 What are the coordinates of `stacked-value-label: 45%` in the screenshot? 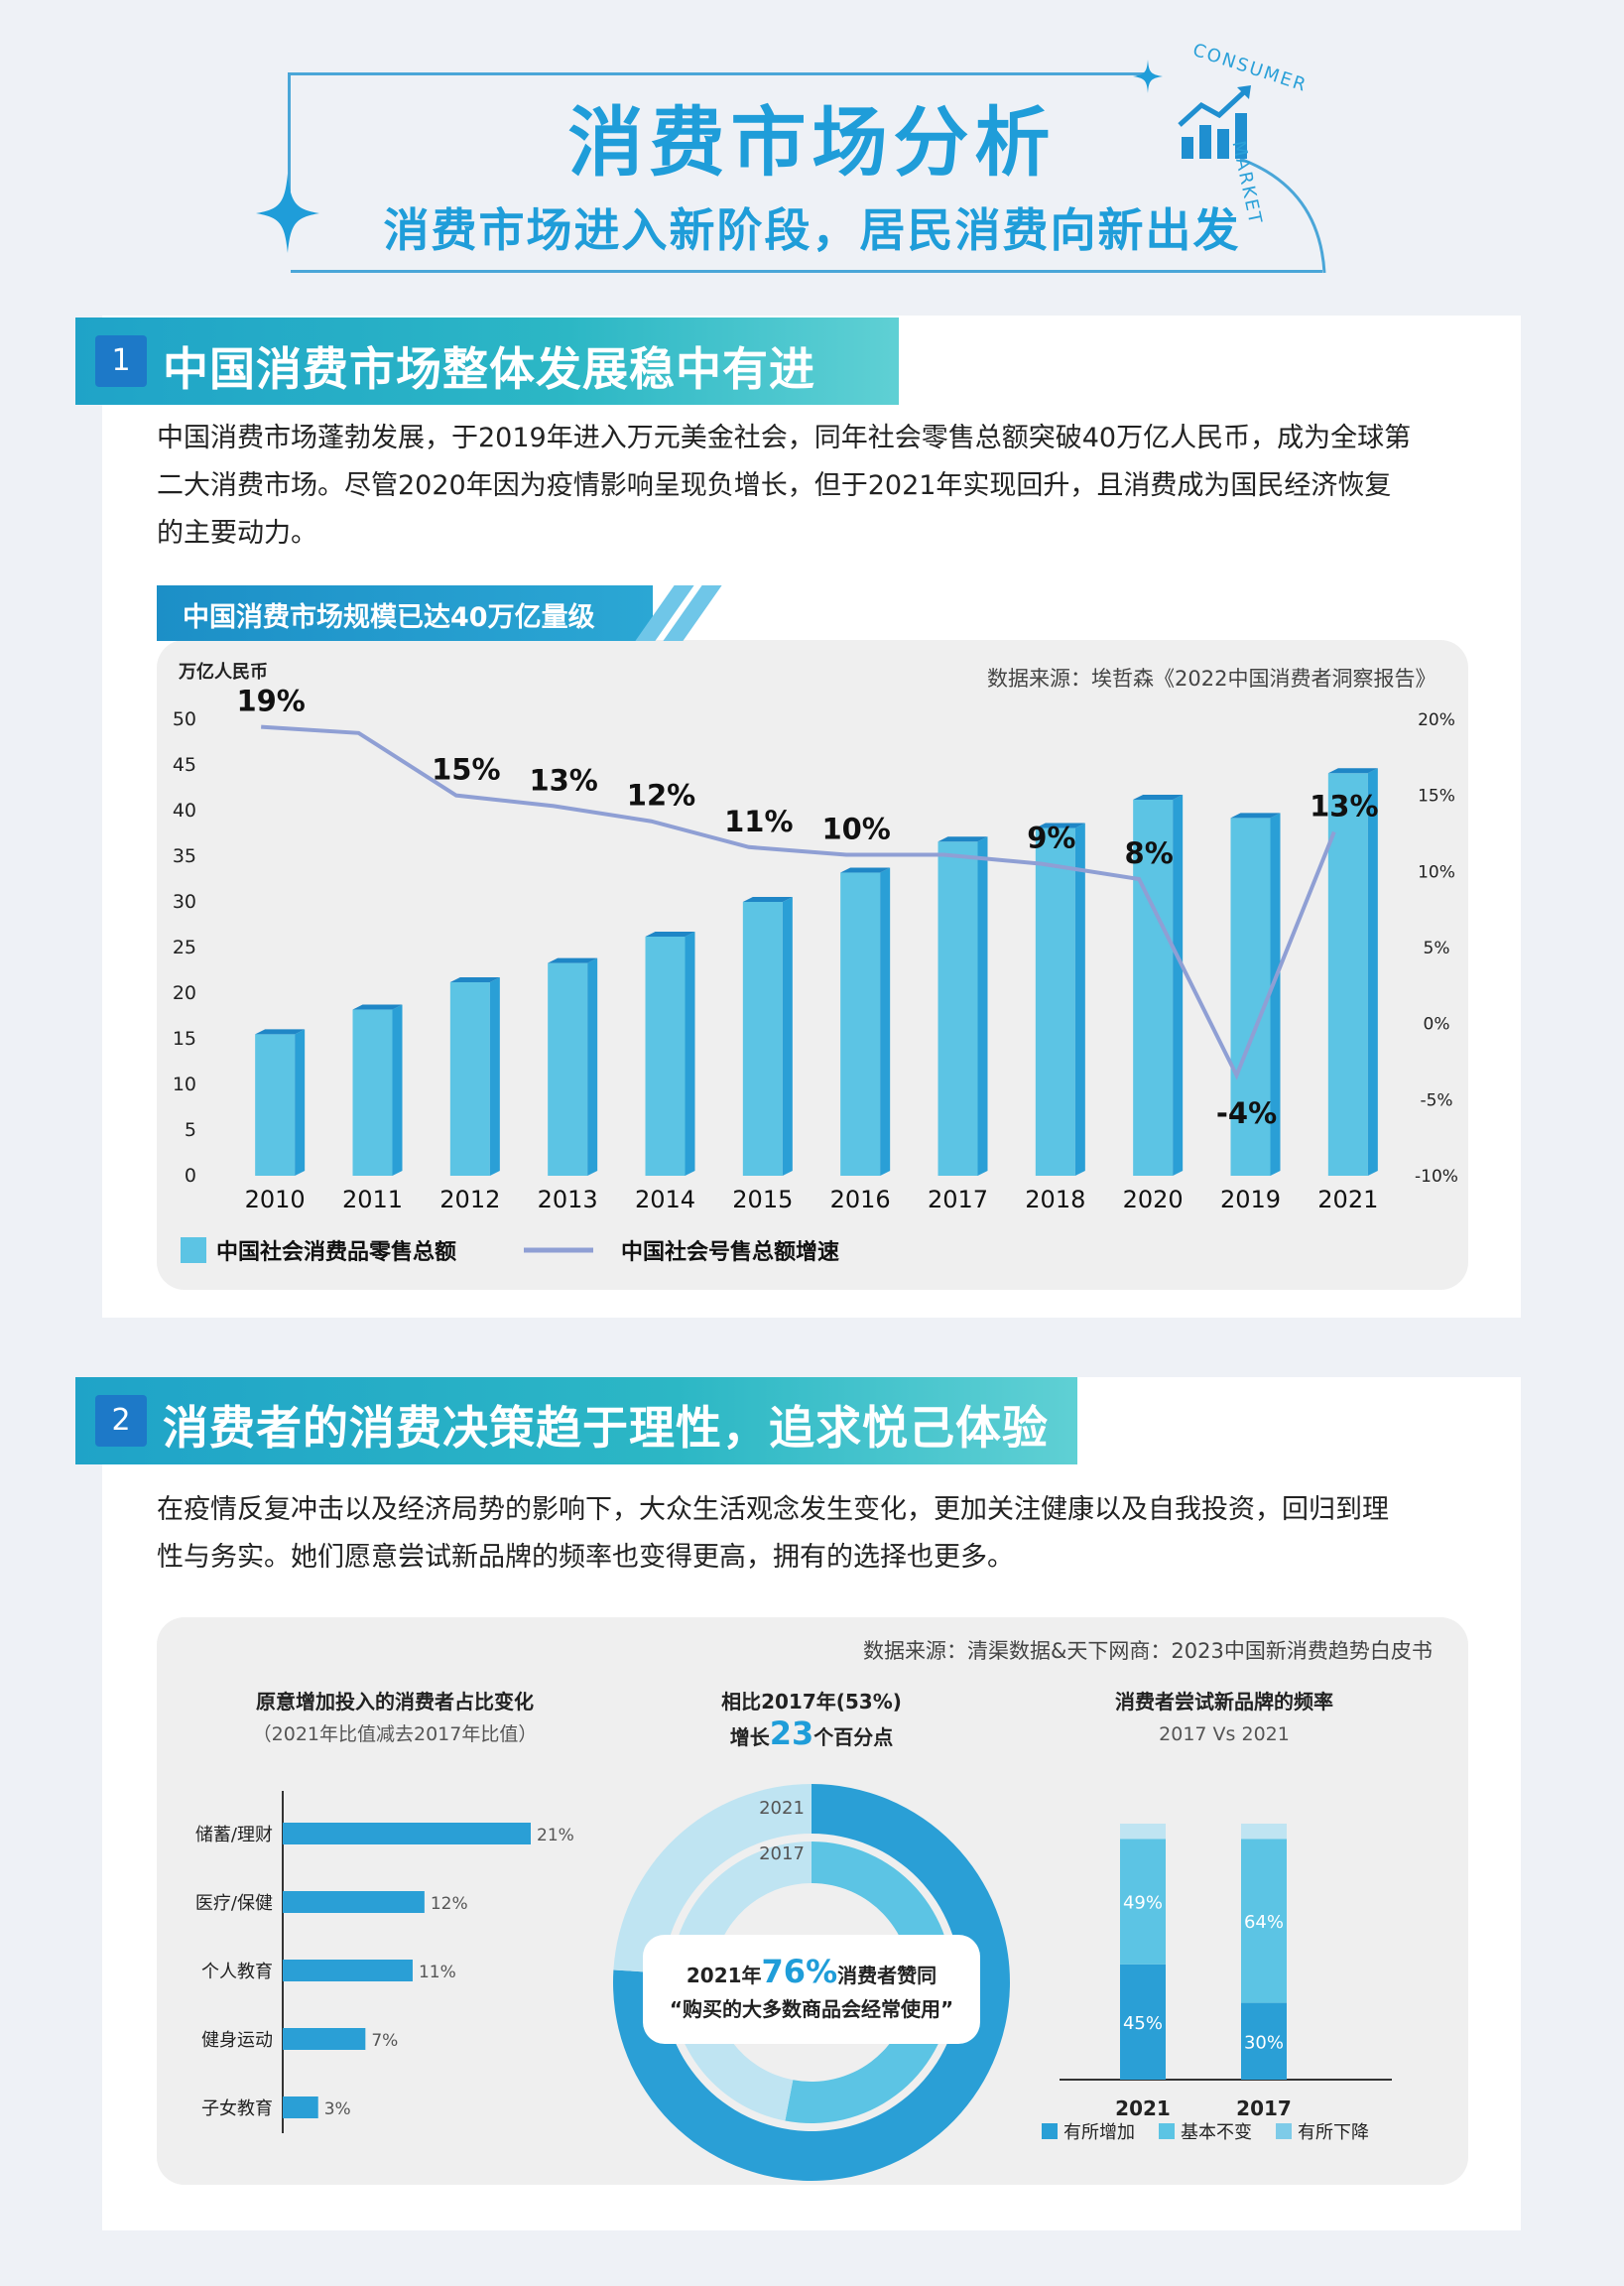 It's located at (1143, 2023).